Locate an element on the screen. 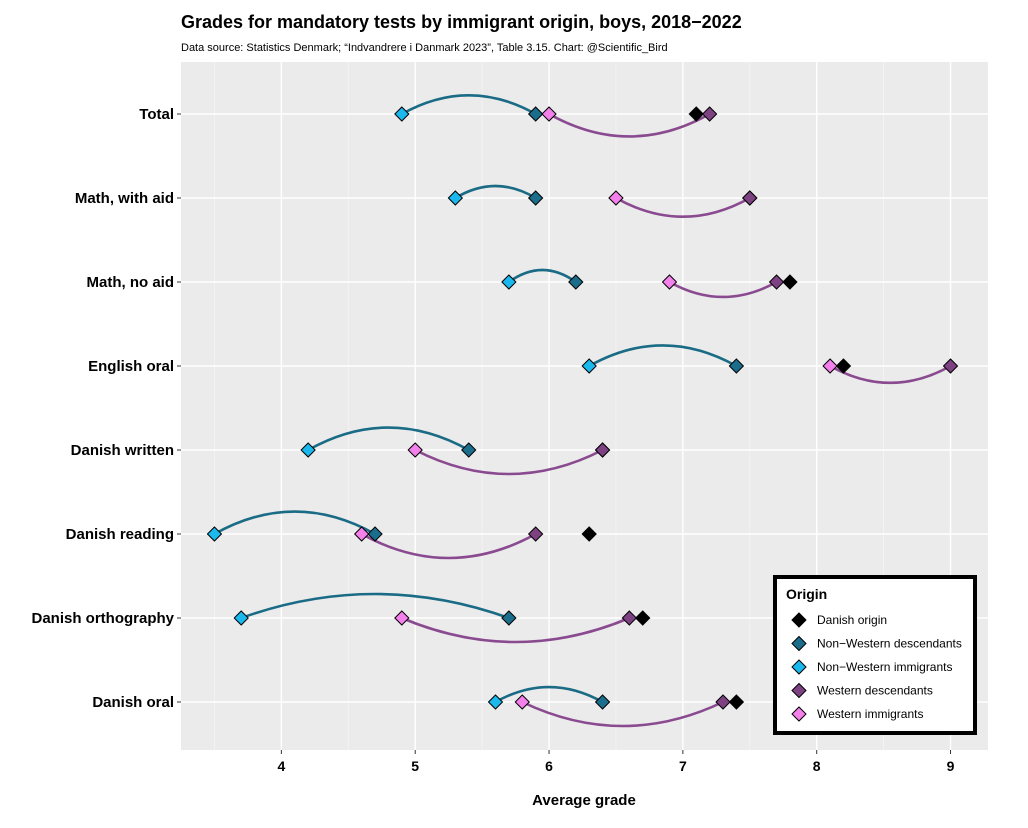 This screenshot has width=1028, height=828. x-tick-label: 6 is located at coordinates (549, 766).